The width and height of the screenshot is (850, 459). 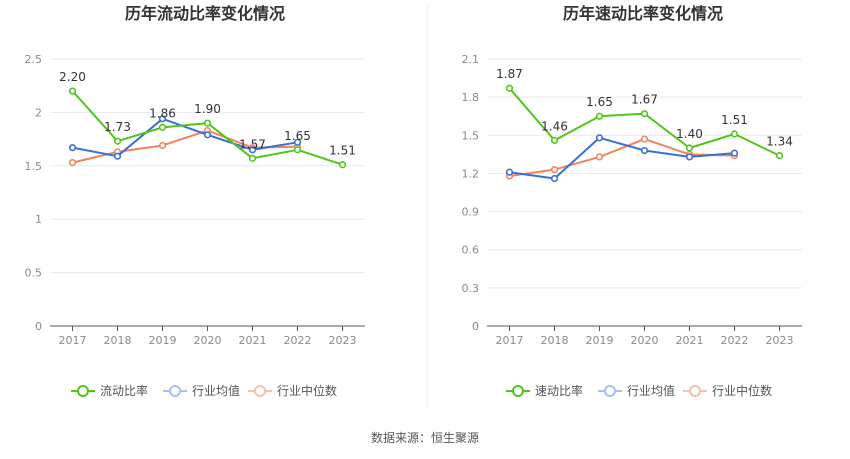 I want to click on chart-2-data-label: 1.51, so click(x=734, y=120).